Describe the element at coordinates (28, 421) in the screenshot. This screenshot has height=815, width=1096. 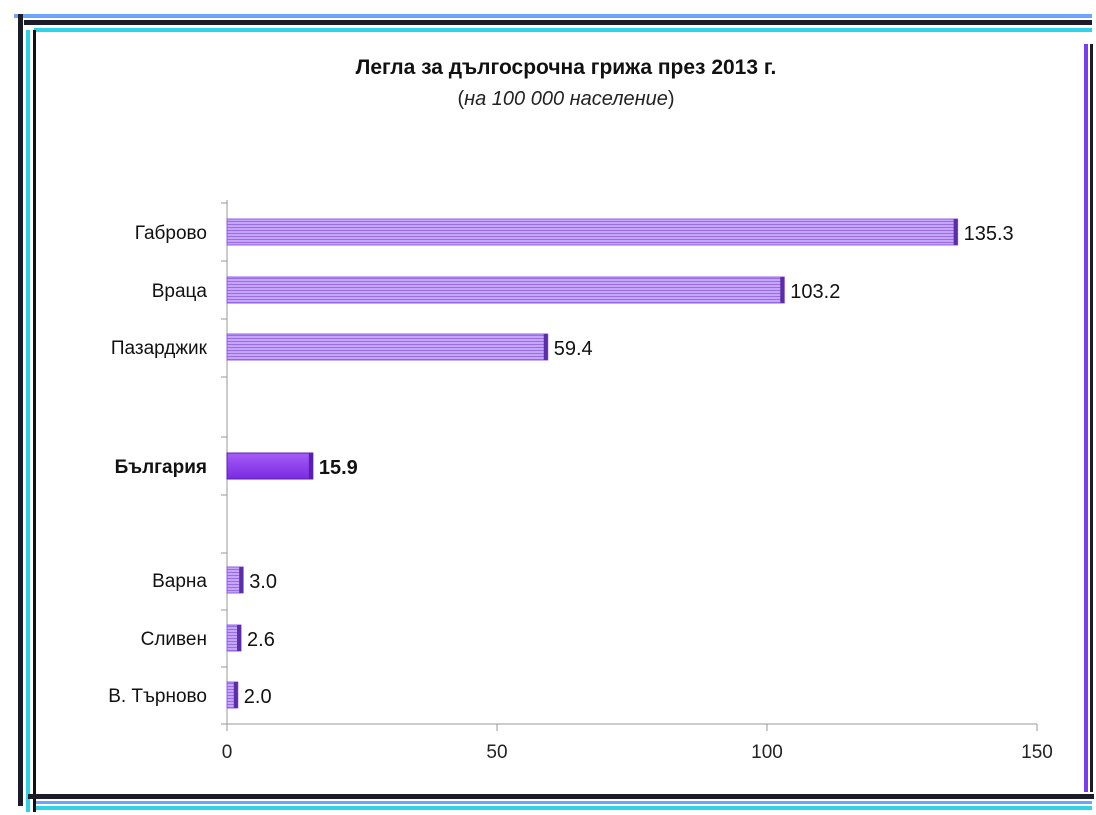
I see `frame-left-cyan` at that location.